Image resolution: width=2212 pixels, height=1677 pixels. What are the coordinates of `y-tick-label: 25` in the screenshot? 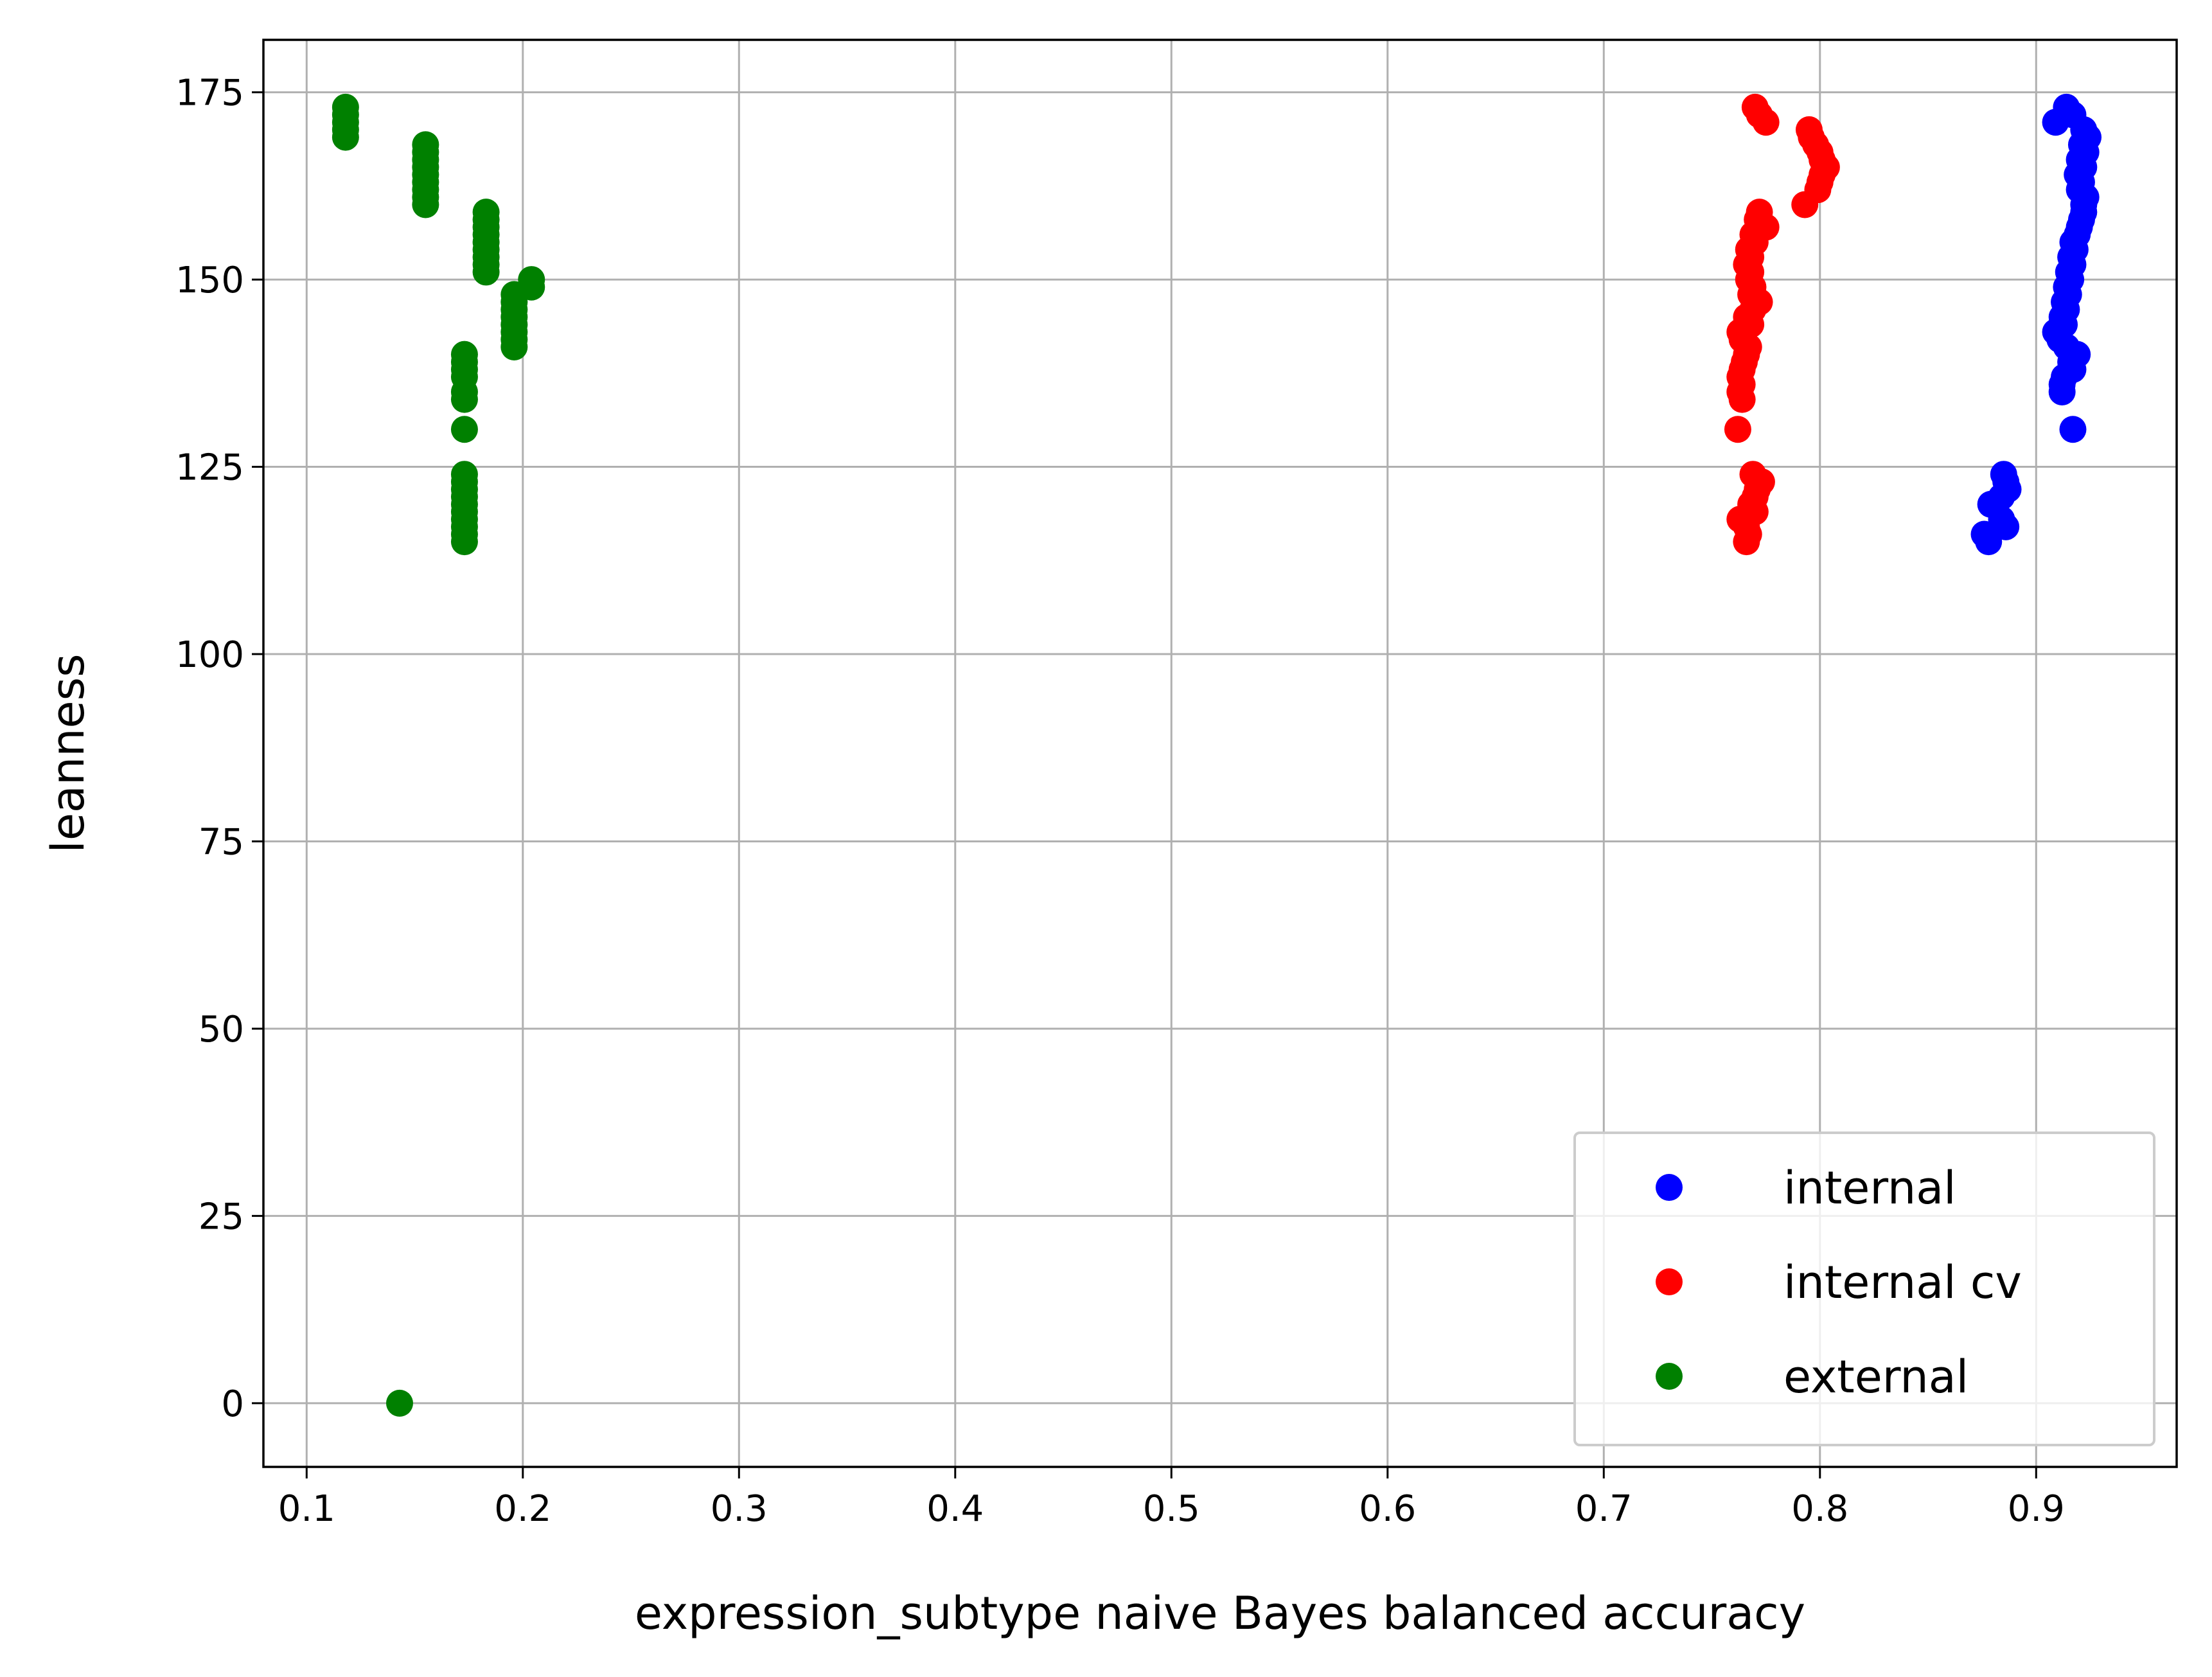 It's located at (221, 1217).